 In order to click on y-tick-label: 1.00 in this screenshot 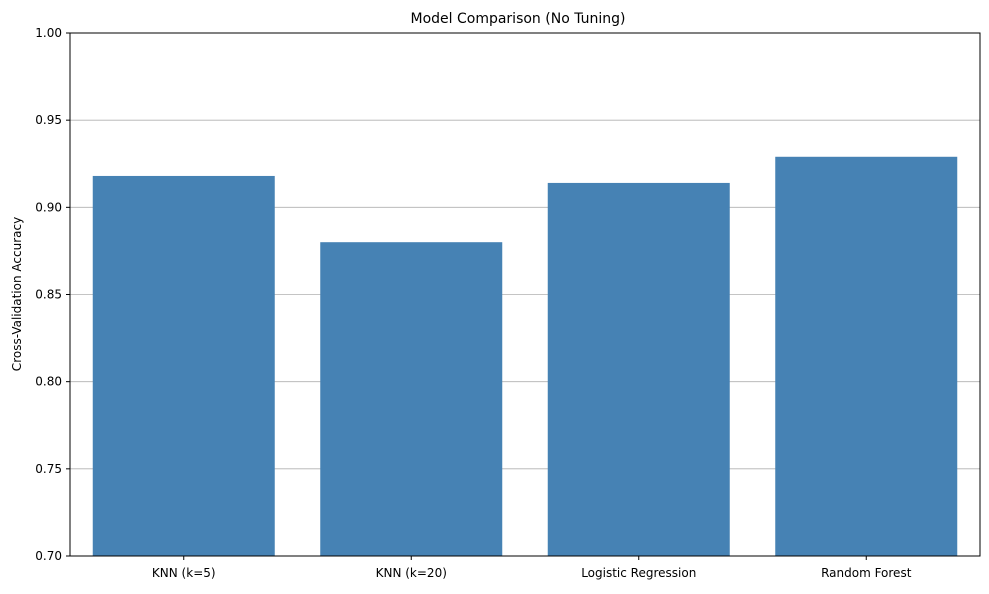, I will do `click(48, 33)`.